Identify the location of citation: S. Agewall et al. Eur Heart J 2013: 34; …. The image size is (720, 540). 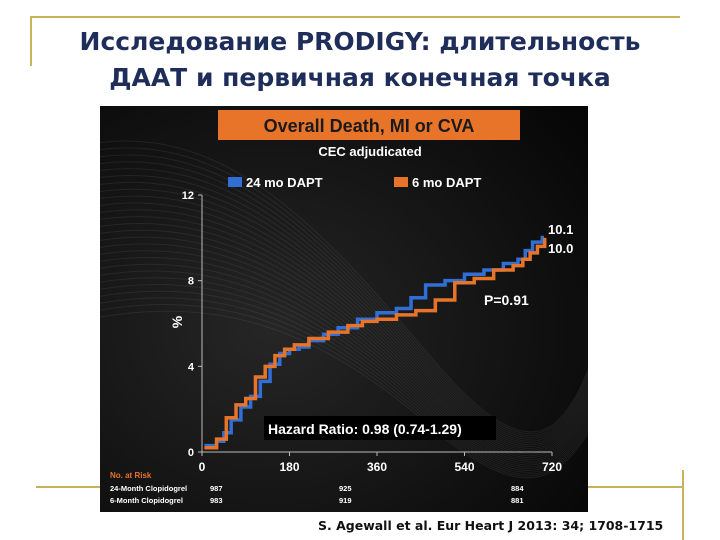
(491, 525).